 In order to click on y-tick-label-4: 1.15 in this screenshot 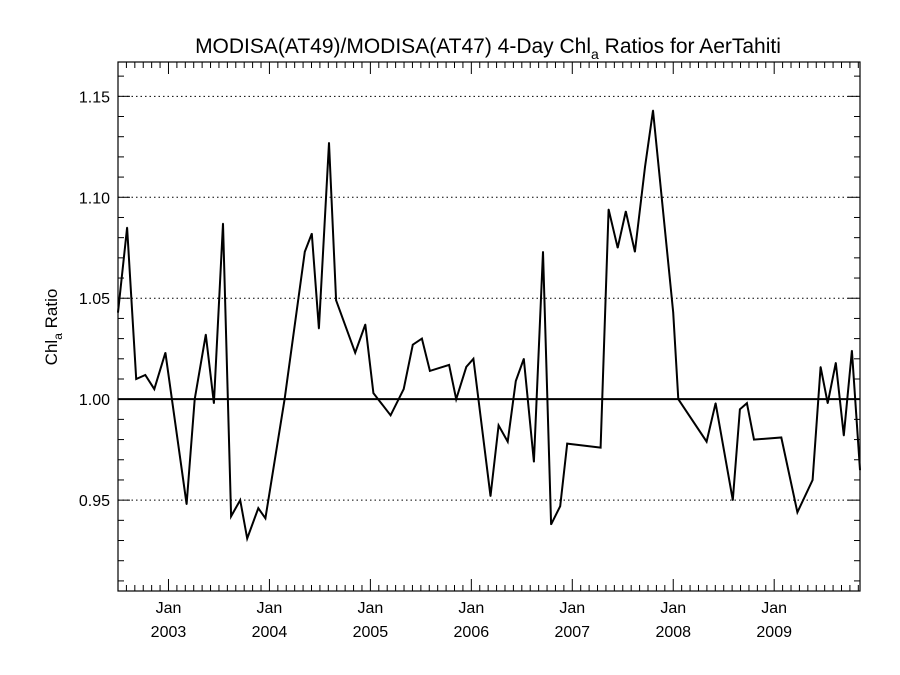, I will do `click(94, 97)`.